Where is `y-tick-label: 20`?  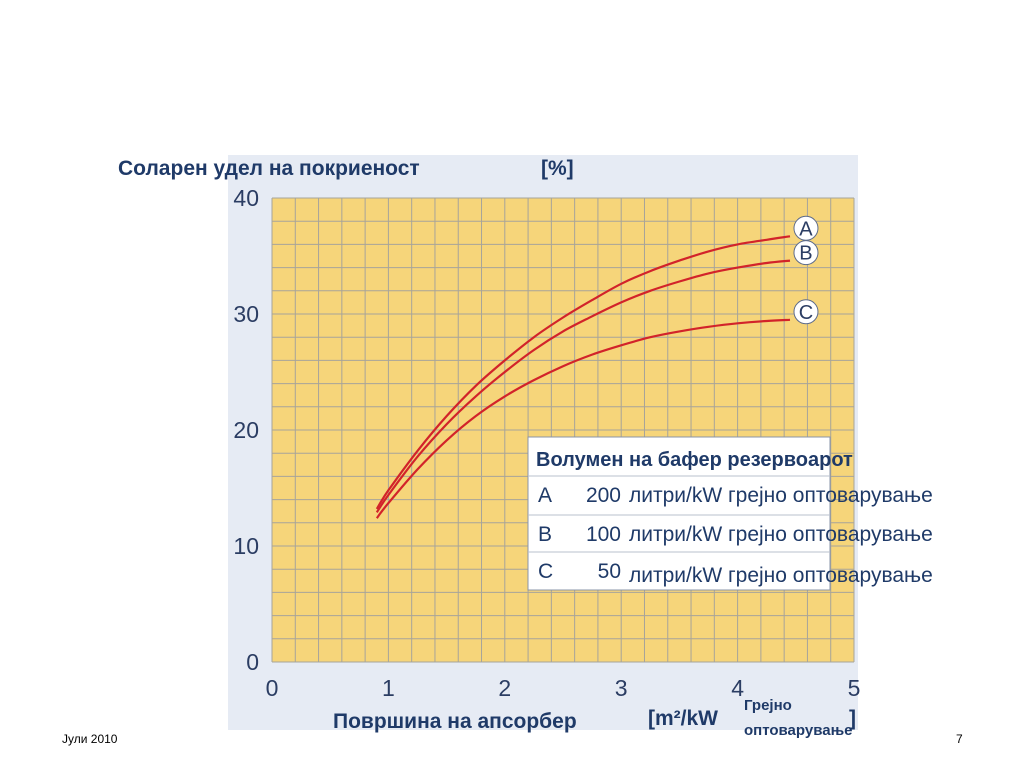 y-tick-label: 20 is located at coordinates (246, 430).